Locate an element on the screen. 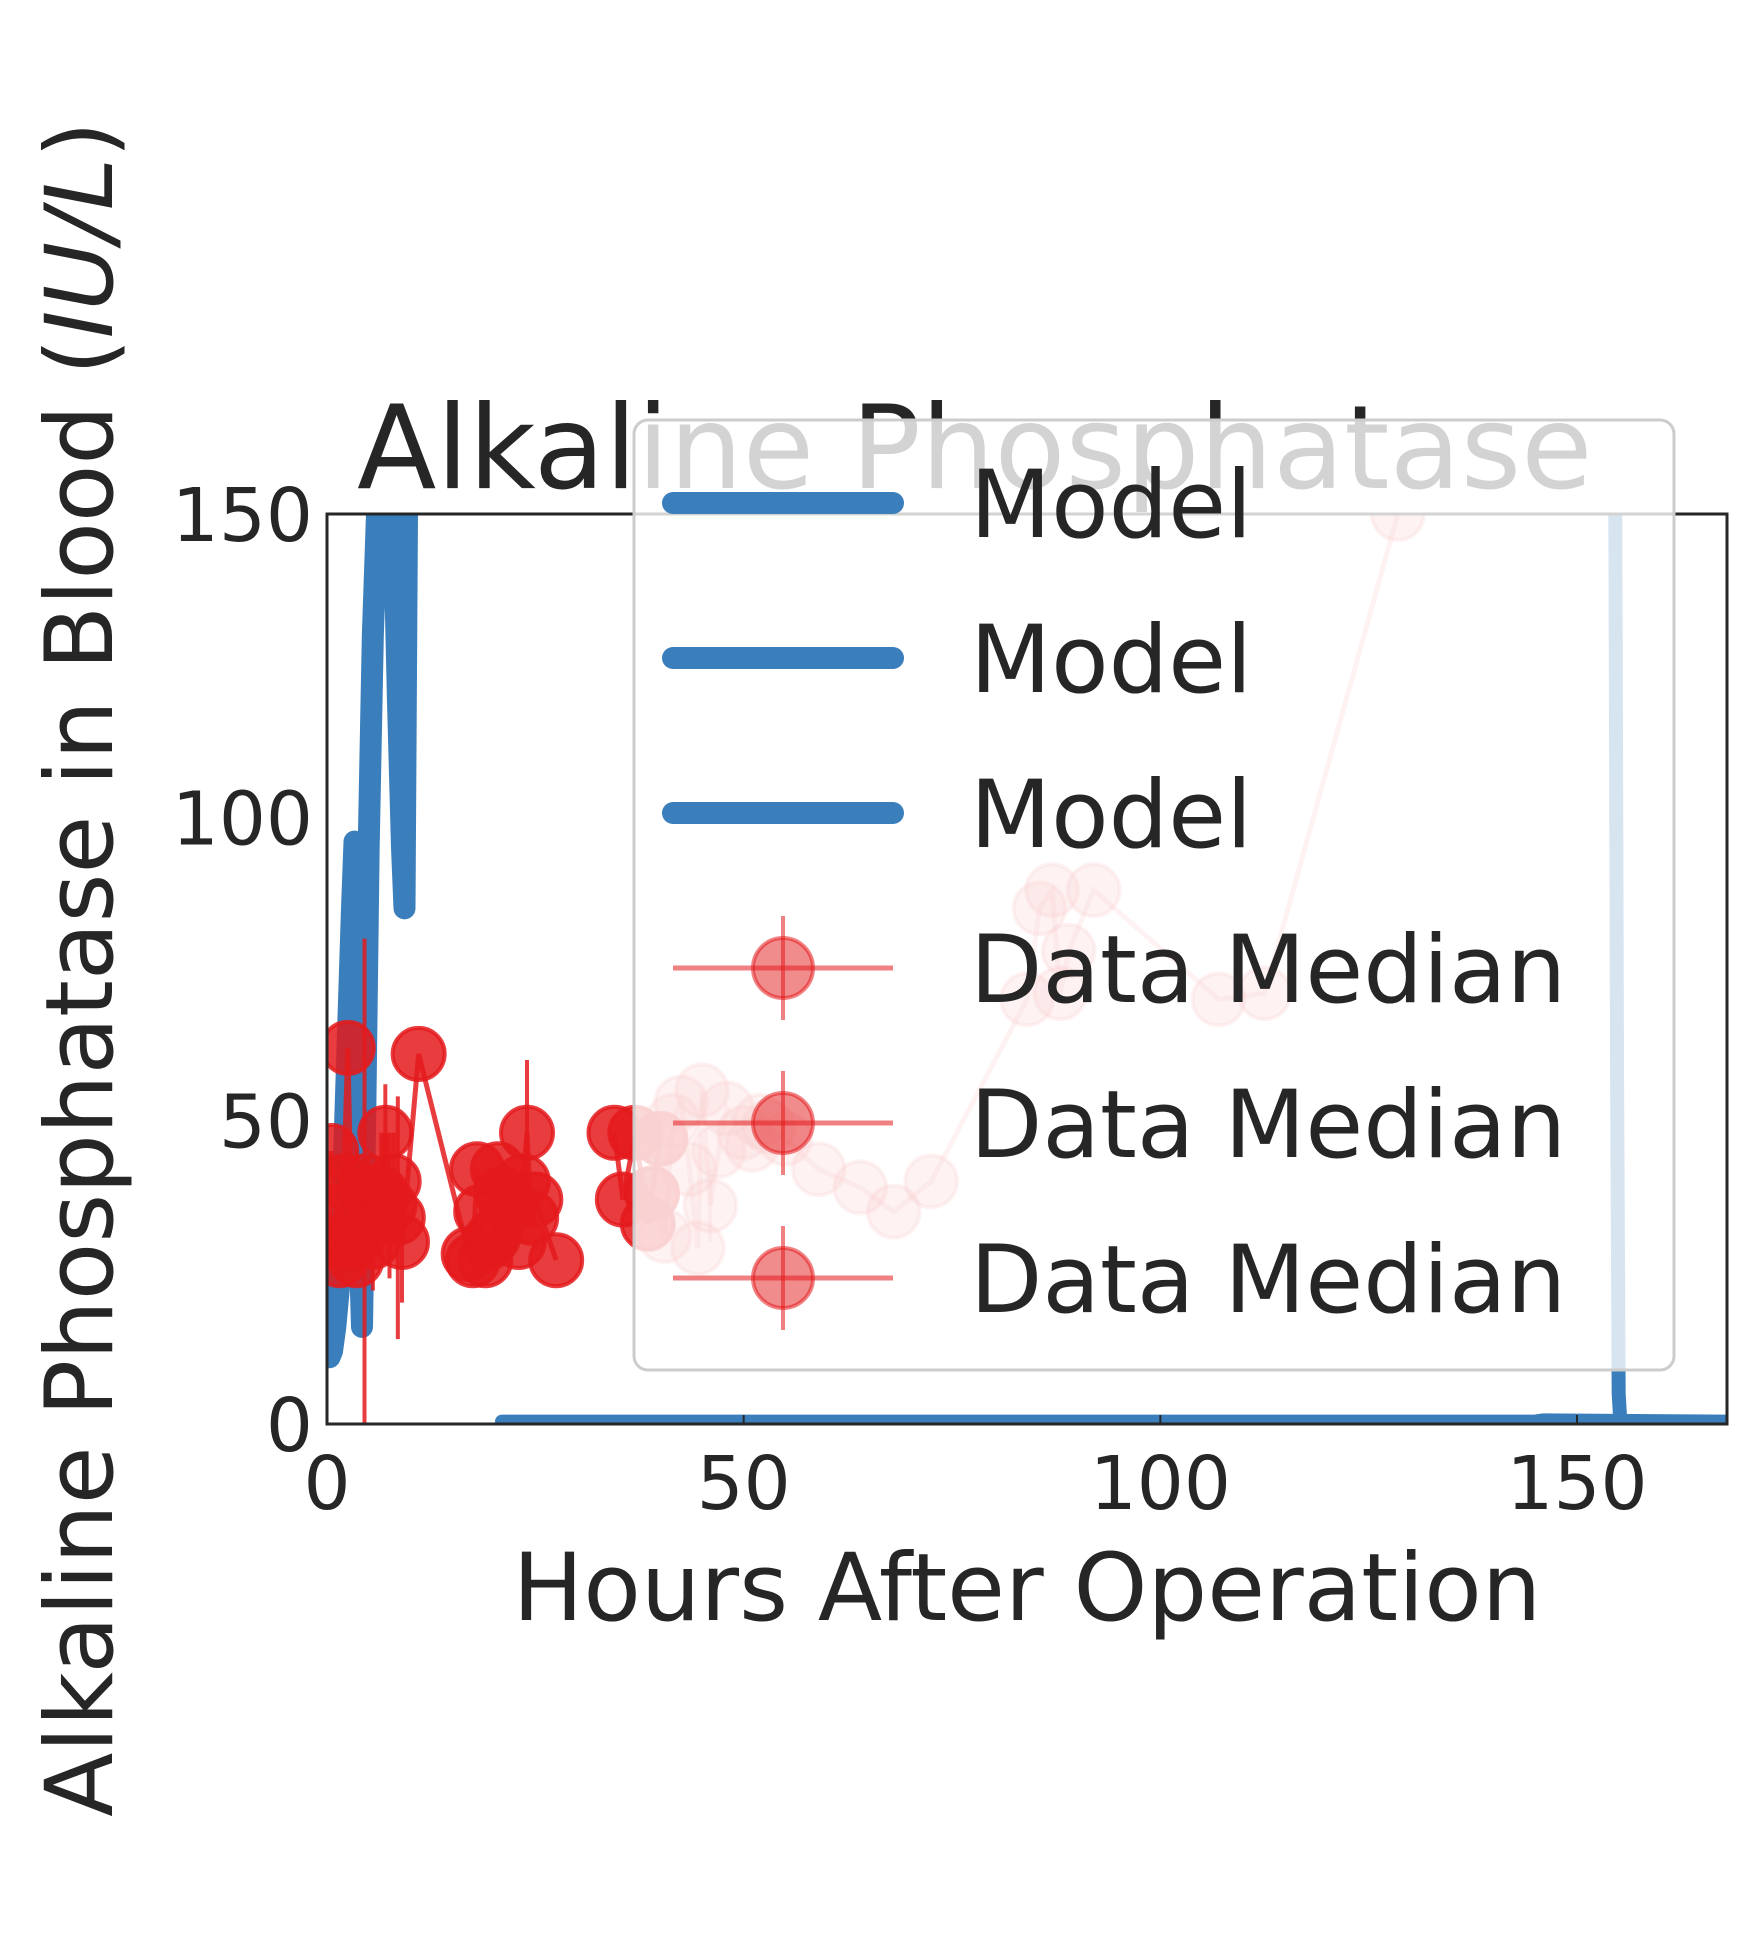 This screenshot has width=1750, height=1933. legend-label-2: Model is located at coordinates (1111, 815).